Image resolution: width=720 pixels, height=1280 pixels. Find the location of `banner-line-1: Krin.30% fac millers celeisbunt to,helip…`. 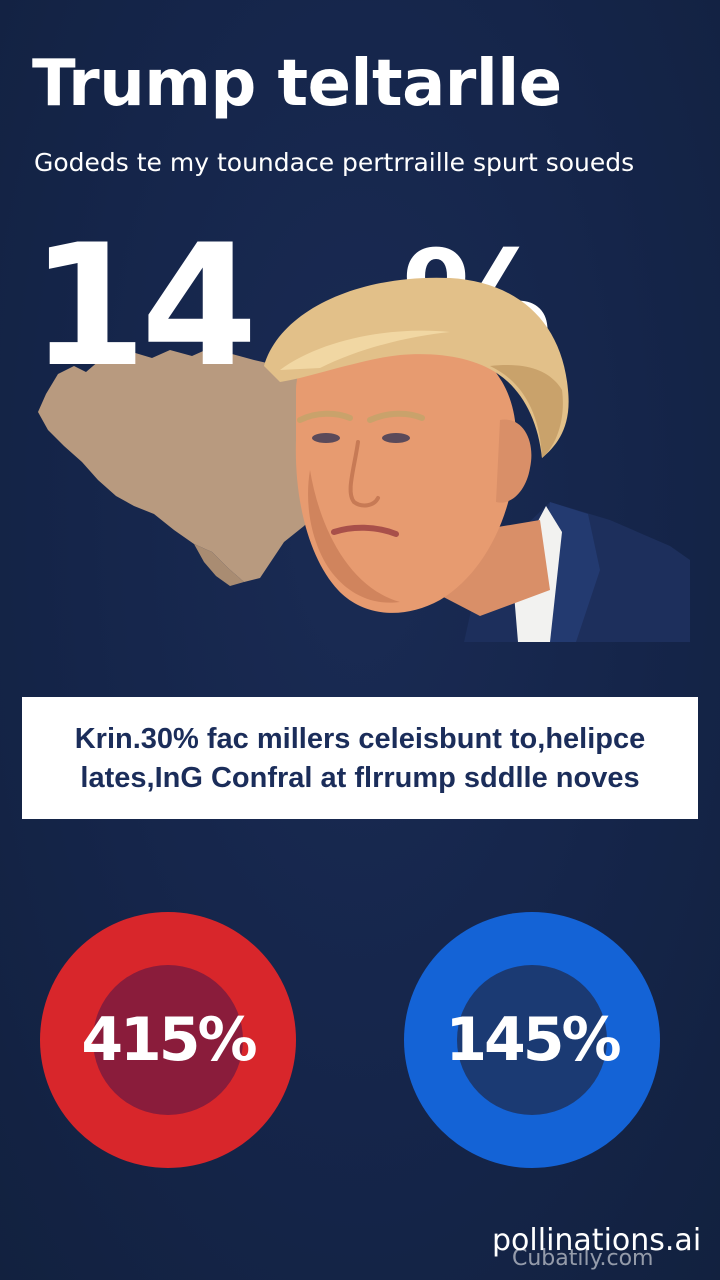

banner-line-1: Krin.30% fac millers celeisbunt to,helip… is located at coordinates (360, 739).